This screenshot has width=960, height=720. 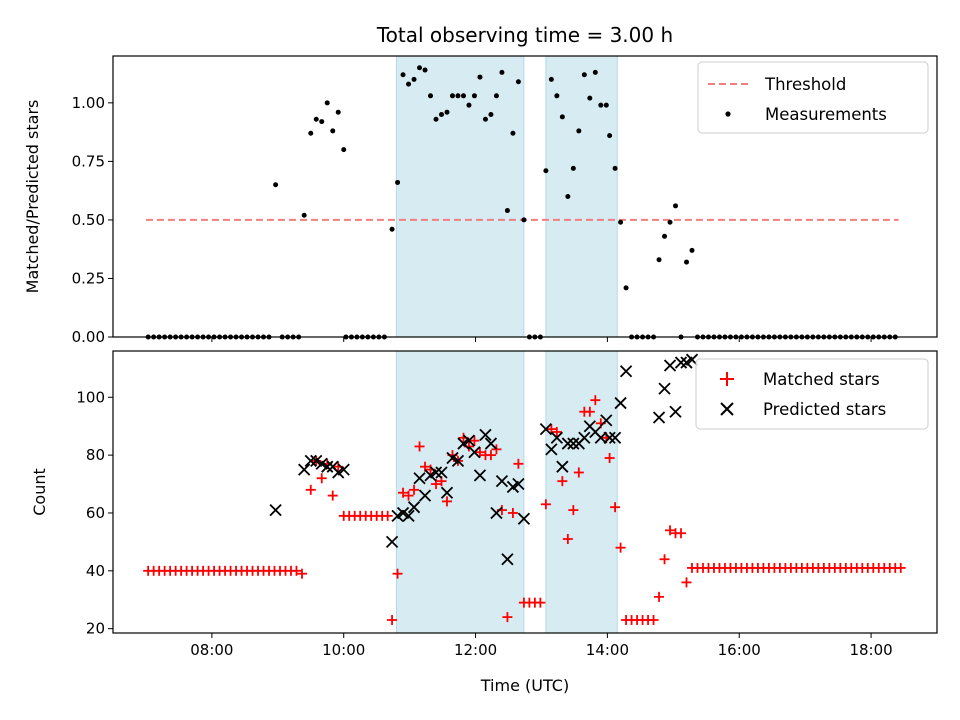 What do you see at coordinates (88, 161) in the screenshot?
I see `top-y-tick-label-3: 0.75` at bounding box center [88, 161].